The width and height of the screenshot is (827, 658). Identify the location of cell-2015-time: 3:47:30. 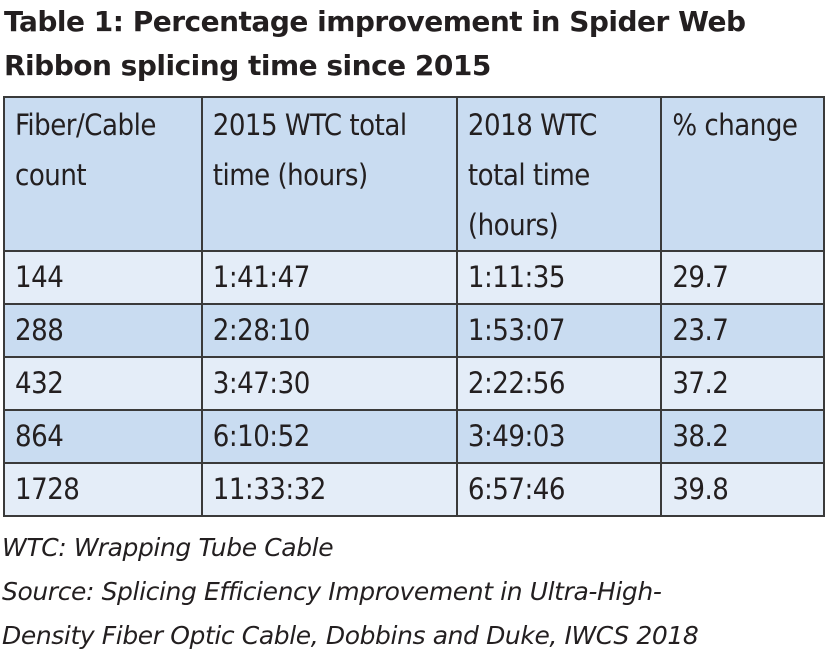
(329, 383).